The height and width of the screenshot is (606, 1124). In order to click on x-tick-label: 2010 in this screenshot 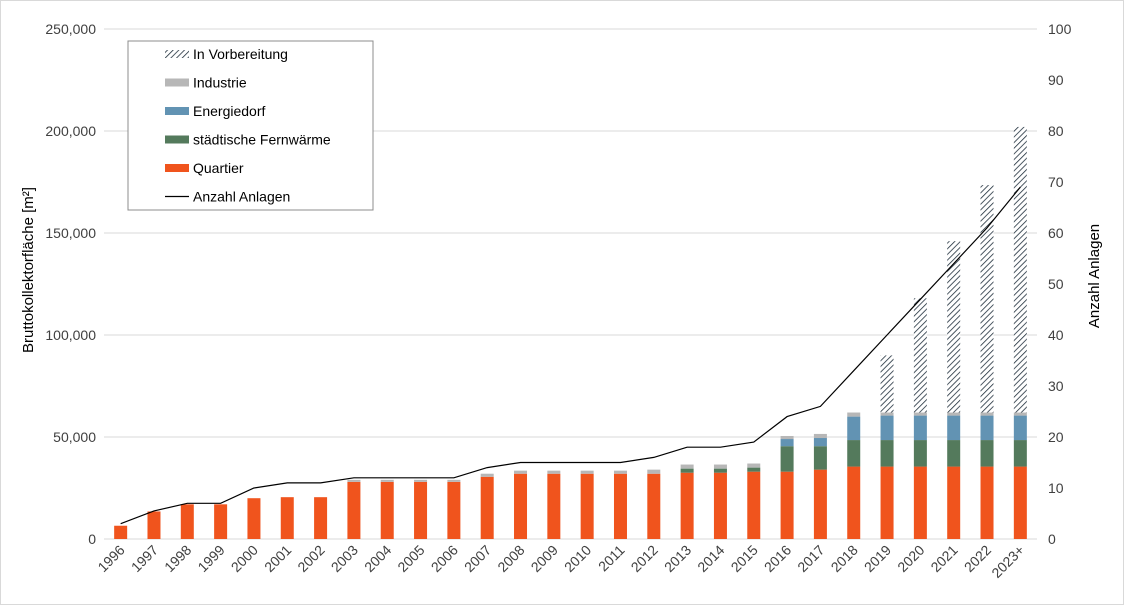, I will do `click(577, 558)`.